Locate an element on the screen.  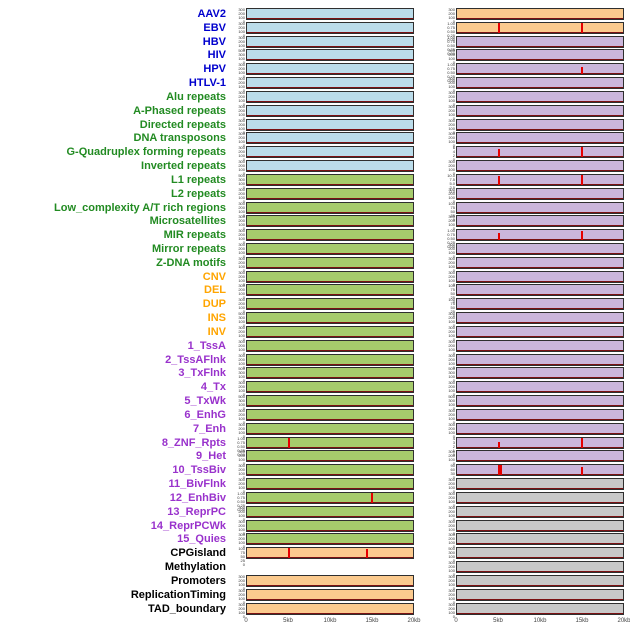
track-label: Inverted repeats is located at coordinates (183, 166).